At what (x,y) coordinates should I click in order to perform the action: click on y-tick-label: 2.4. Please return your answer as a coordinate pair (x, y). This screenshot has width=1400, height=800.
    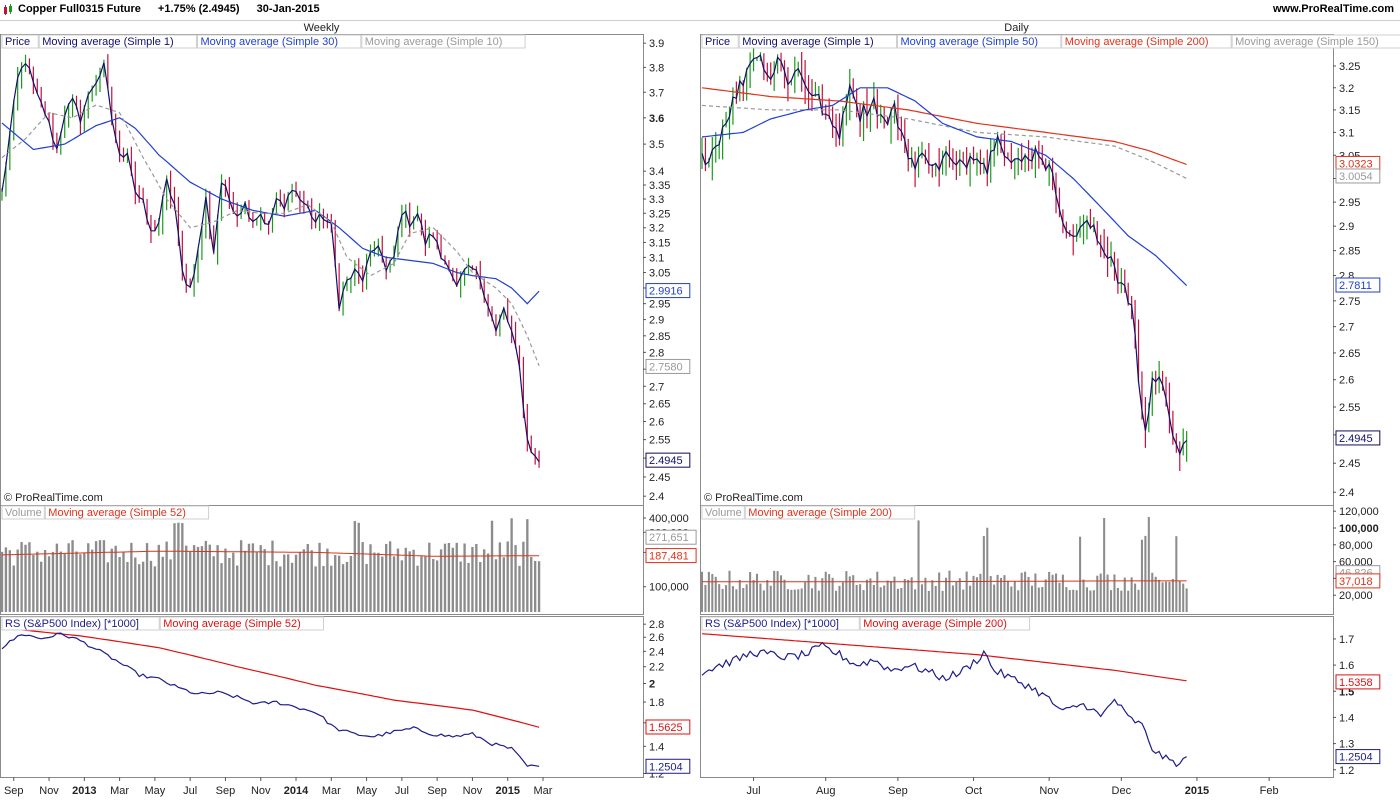
    Looking at the image, I should click on (656, 652).